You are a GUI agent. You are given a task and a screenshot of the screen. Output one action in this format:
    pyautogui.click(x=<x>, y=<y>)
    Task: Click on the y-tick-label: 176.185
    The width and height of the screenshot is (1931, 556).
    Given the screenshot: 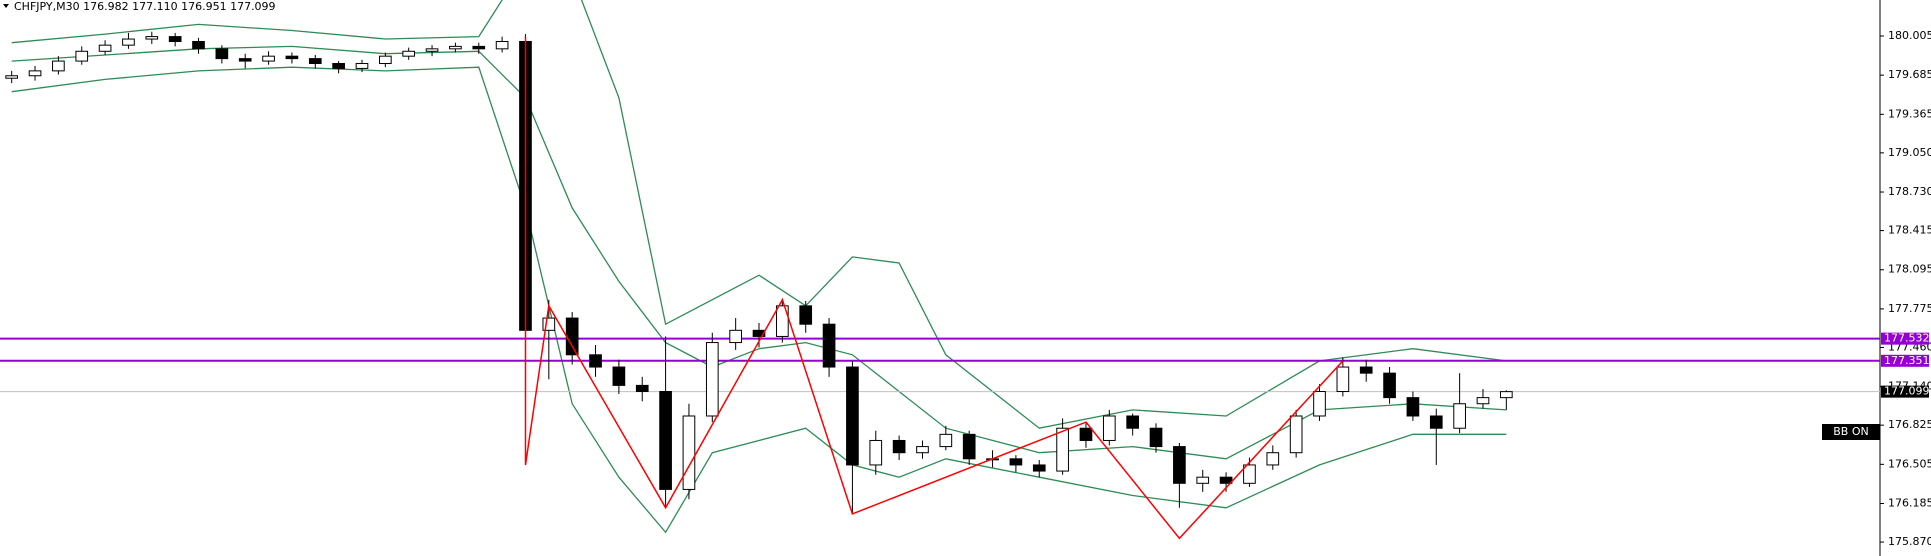 What is the action you would take?
    pyautogui.click(x=1909, y=502)
    